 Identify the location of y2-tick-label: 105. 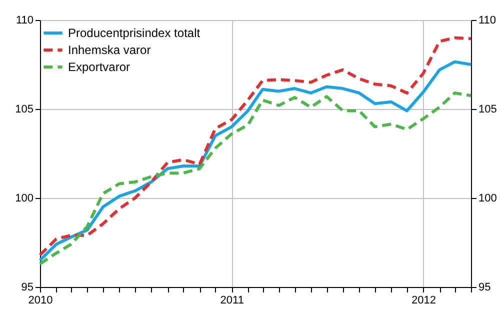
(487, 110).